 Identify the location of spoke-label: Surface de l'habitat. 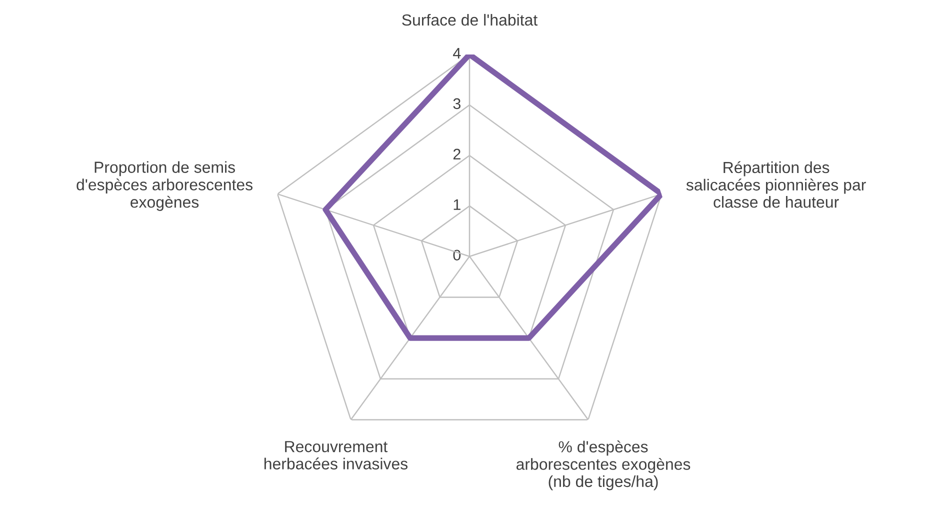
(470, 20).